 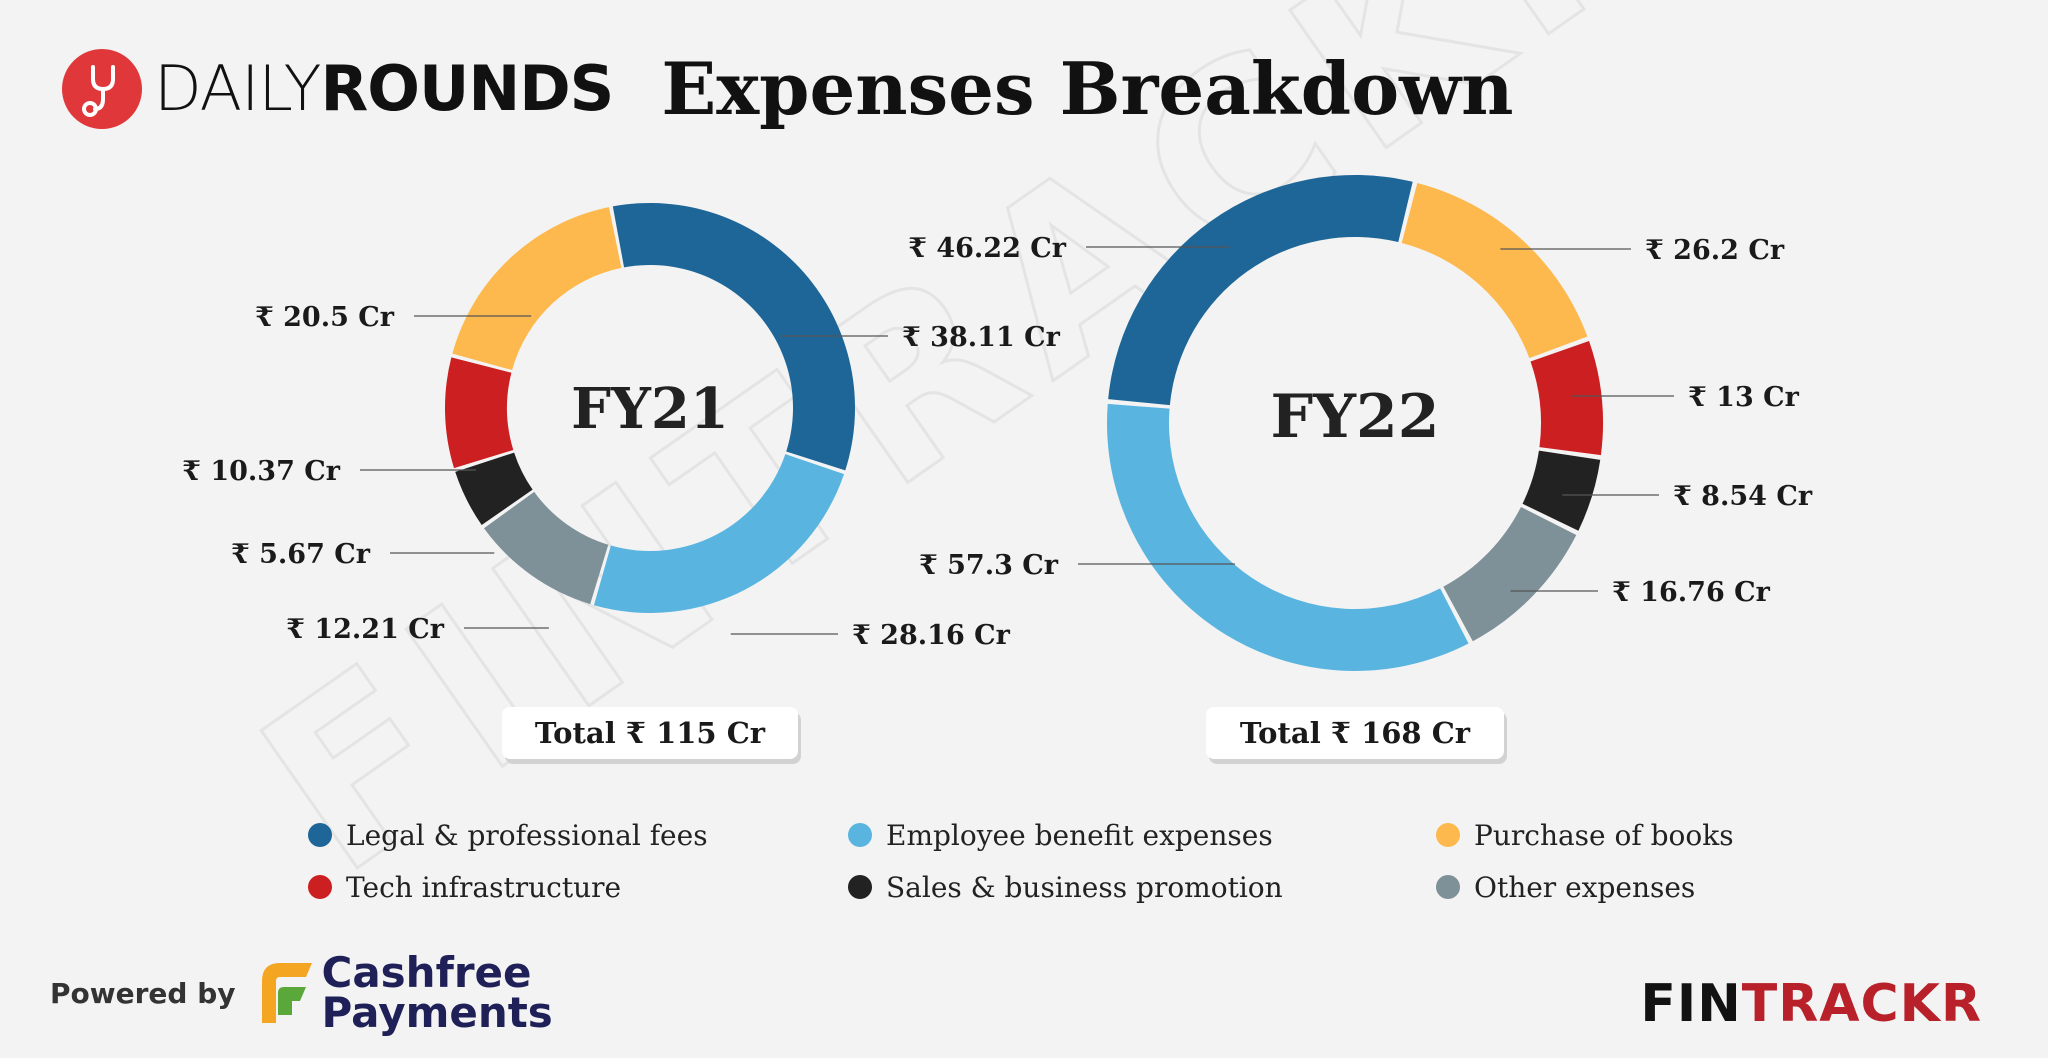 What do you see at coordinates (860, 835) in the screenshot?
I see `legend-swatch-employee` at bounding box center [860, 835].